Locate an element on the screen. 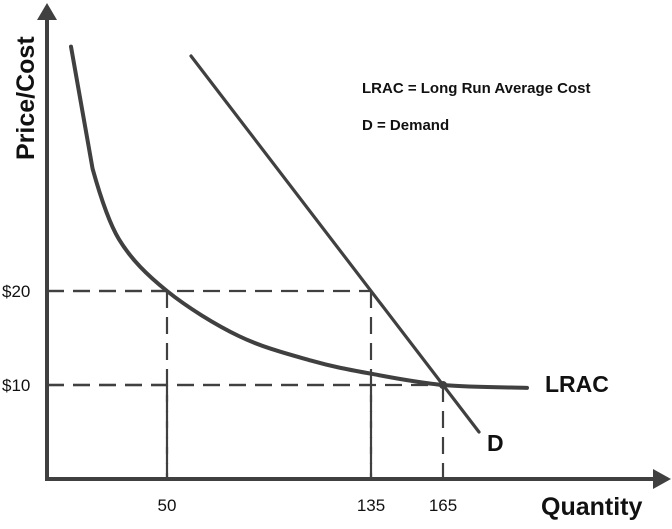 The image size is (672, 529). intersection-point is located at coordinates (443, 385).